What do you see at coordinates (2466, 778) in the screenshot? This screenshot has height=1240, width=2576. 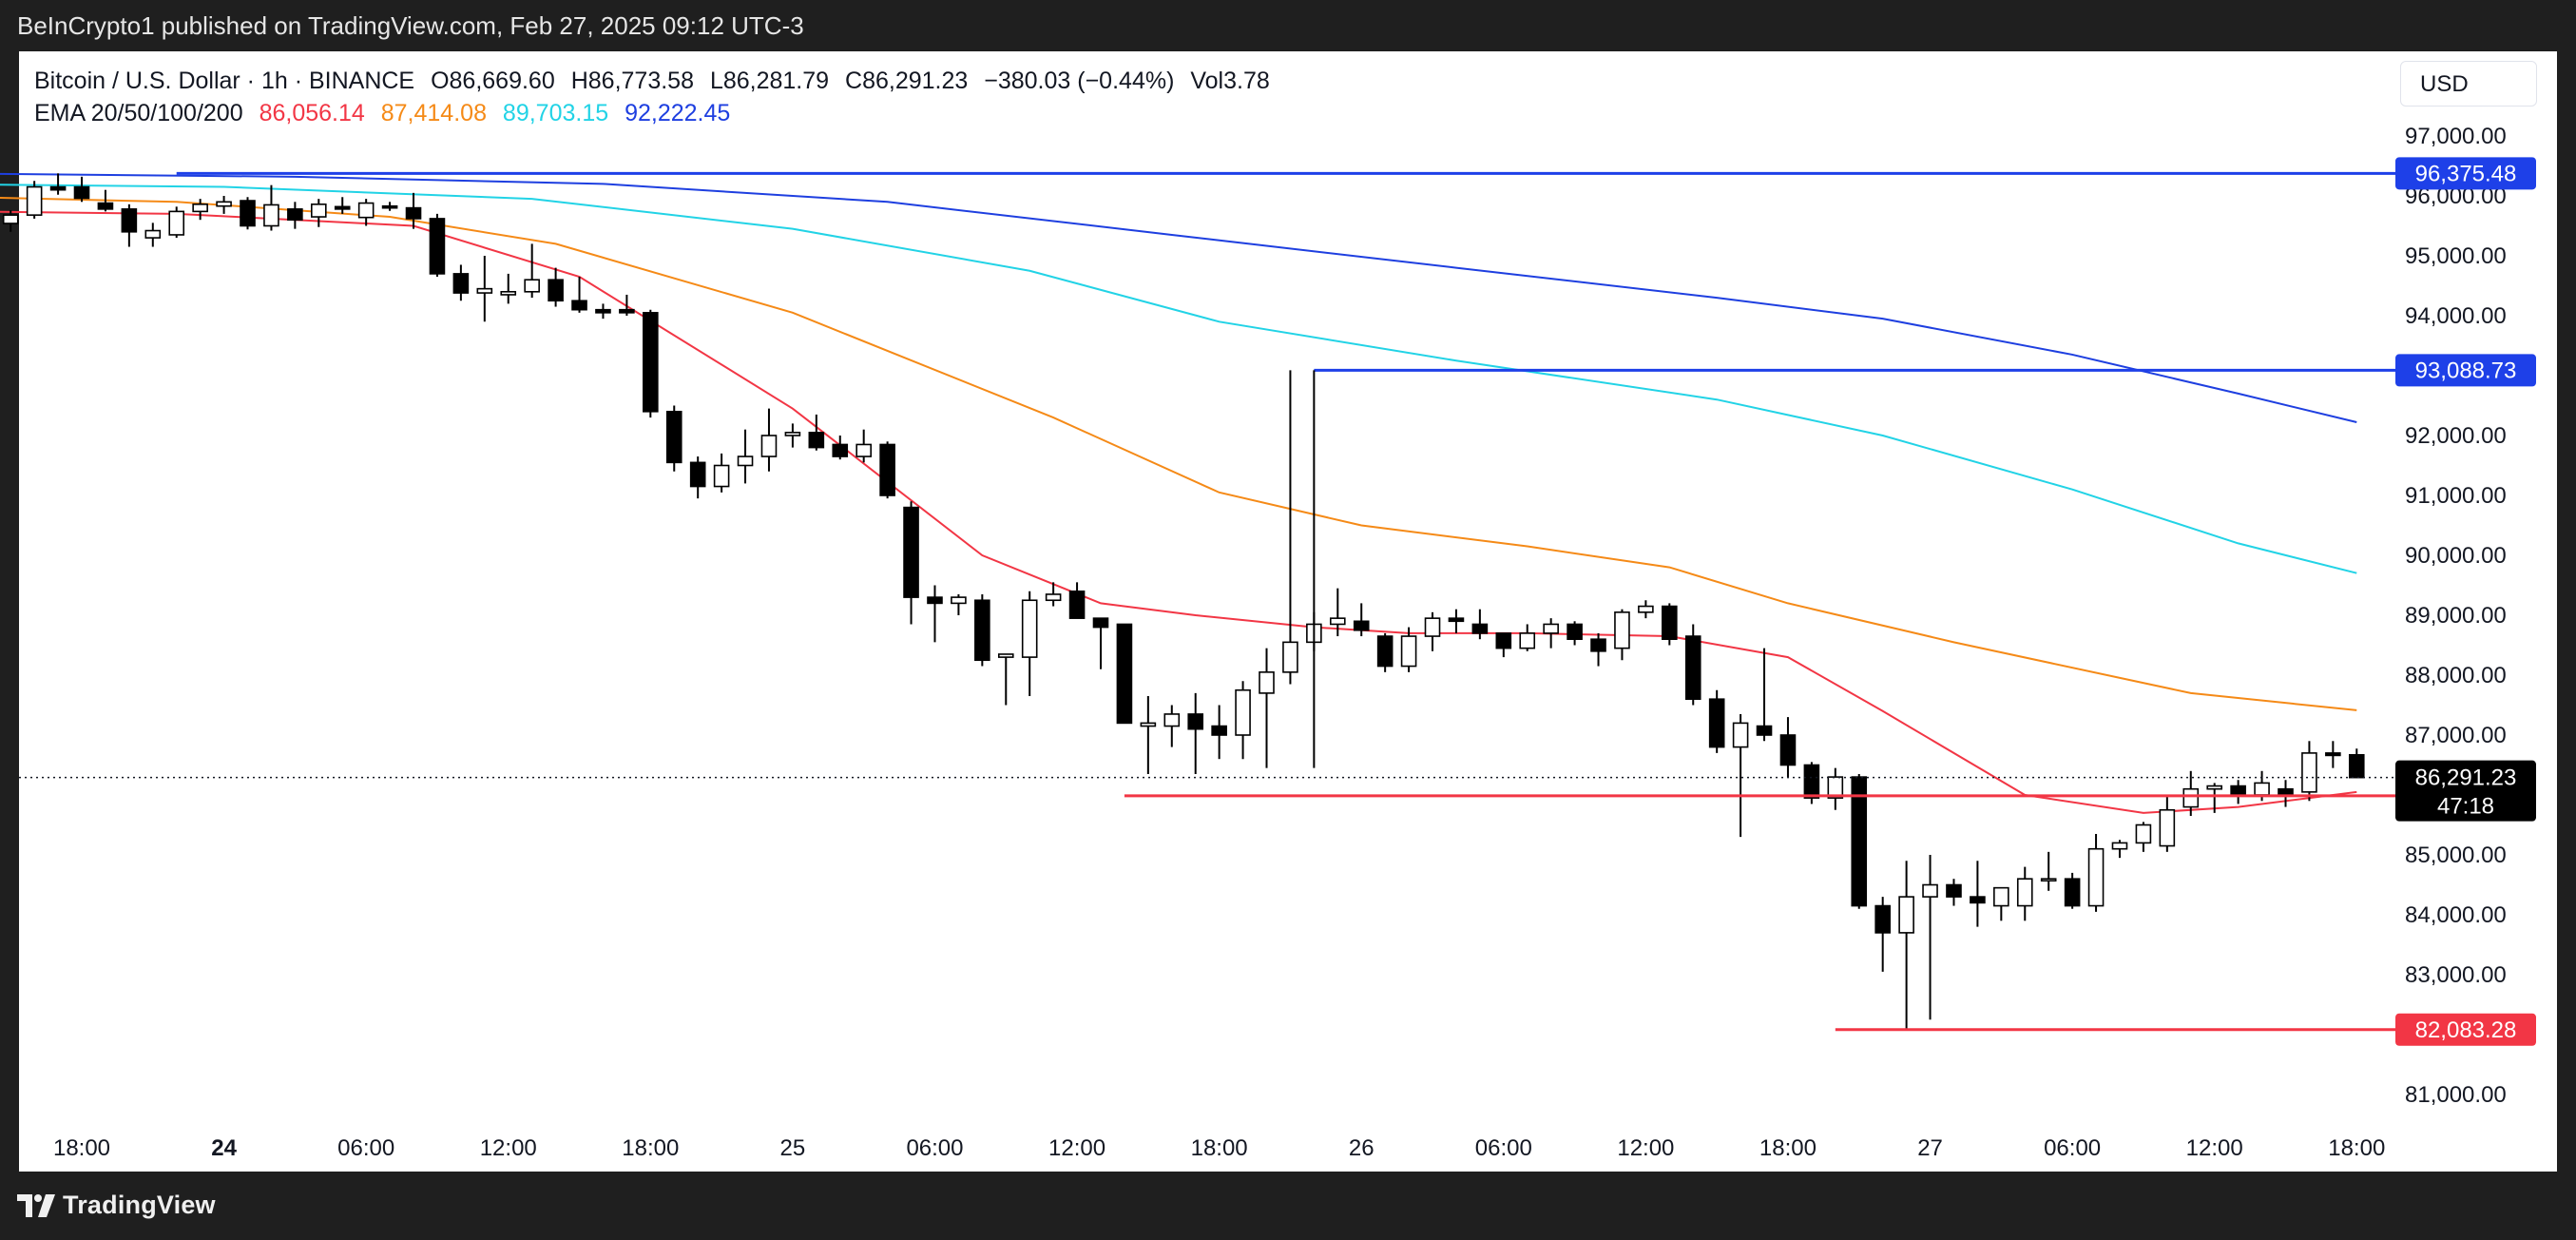 I see `current-price-label: 86,291.23` at bounding box center [2466, 778].